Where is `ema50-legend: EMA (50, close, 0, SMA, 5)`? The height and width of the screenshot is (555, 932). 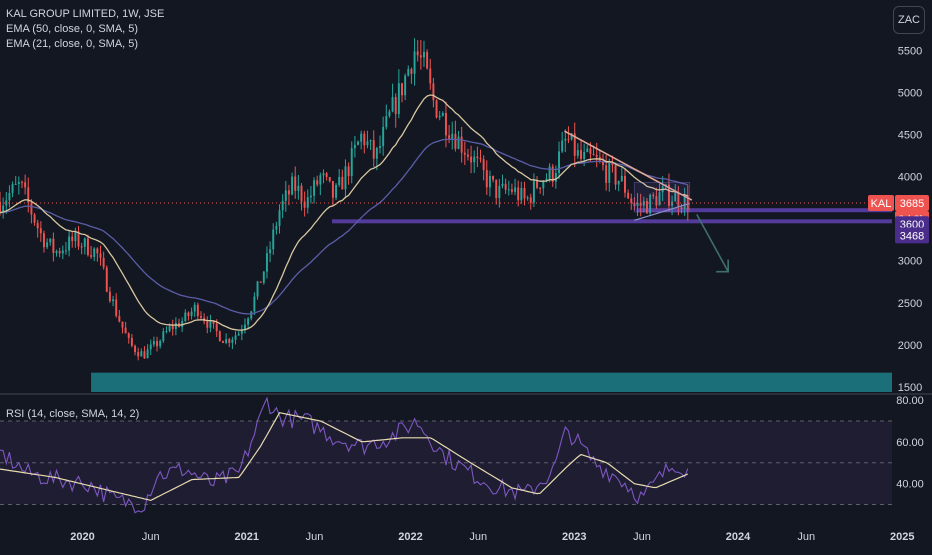
ema50-legend: EMA (50, close, 0, SMA, 5) is located at coordinates (72, 29).